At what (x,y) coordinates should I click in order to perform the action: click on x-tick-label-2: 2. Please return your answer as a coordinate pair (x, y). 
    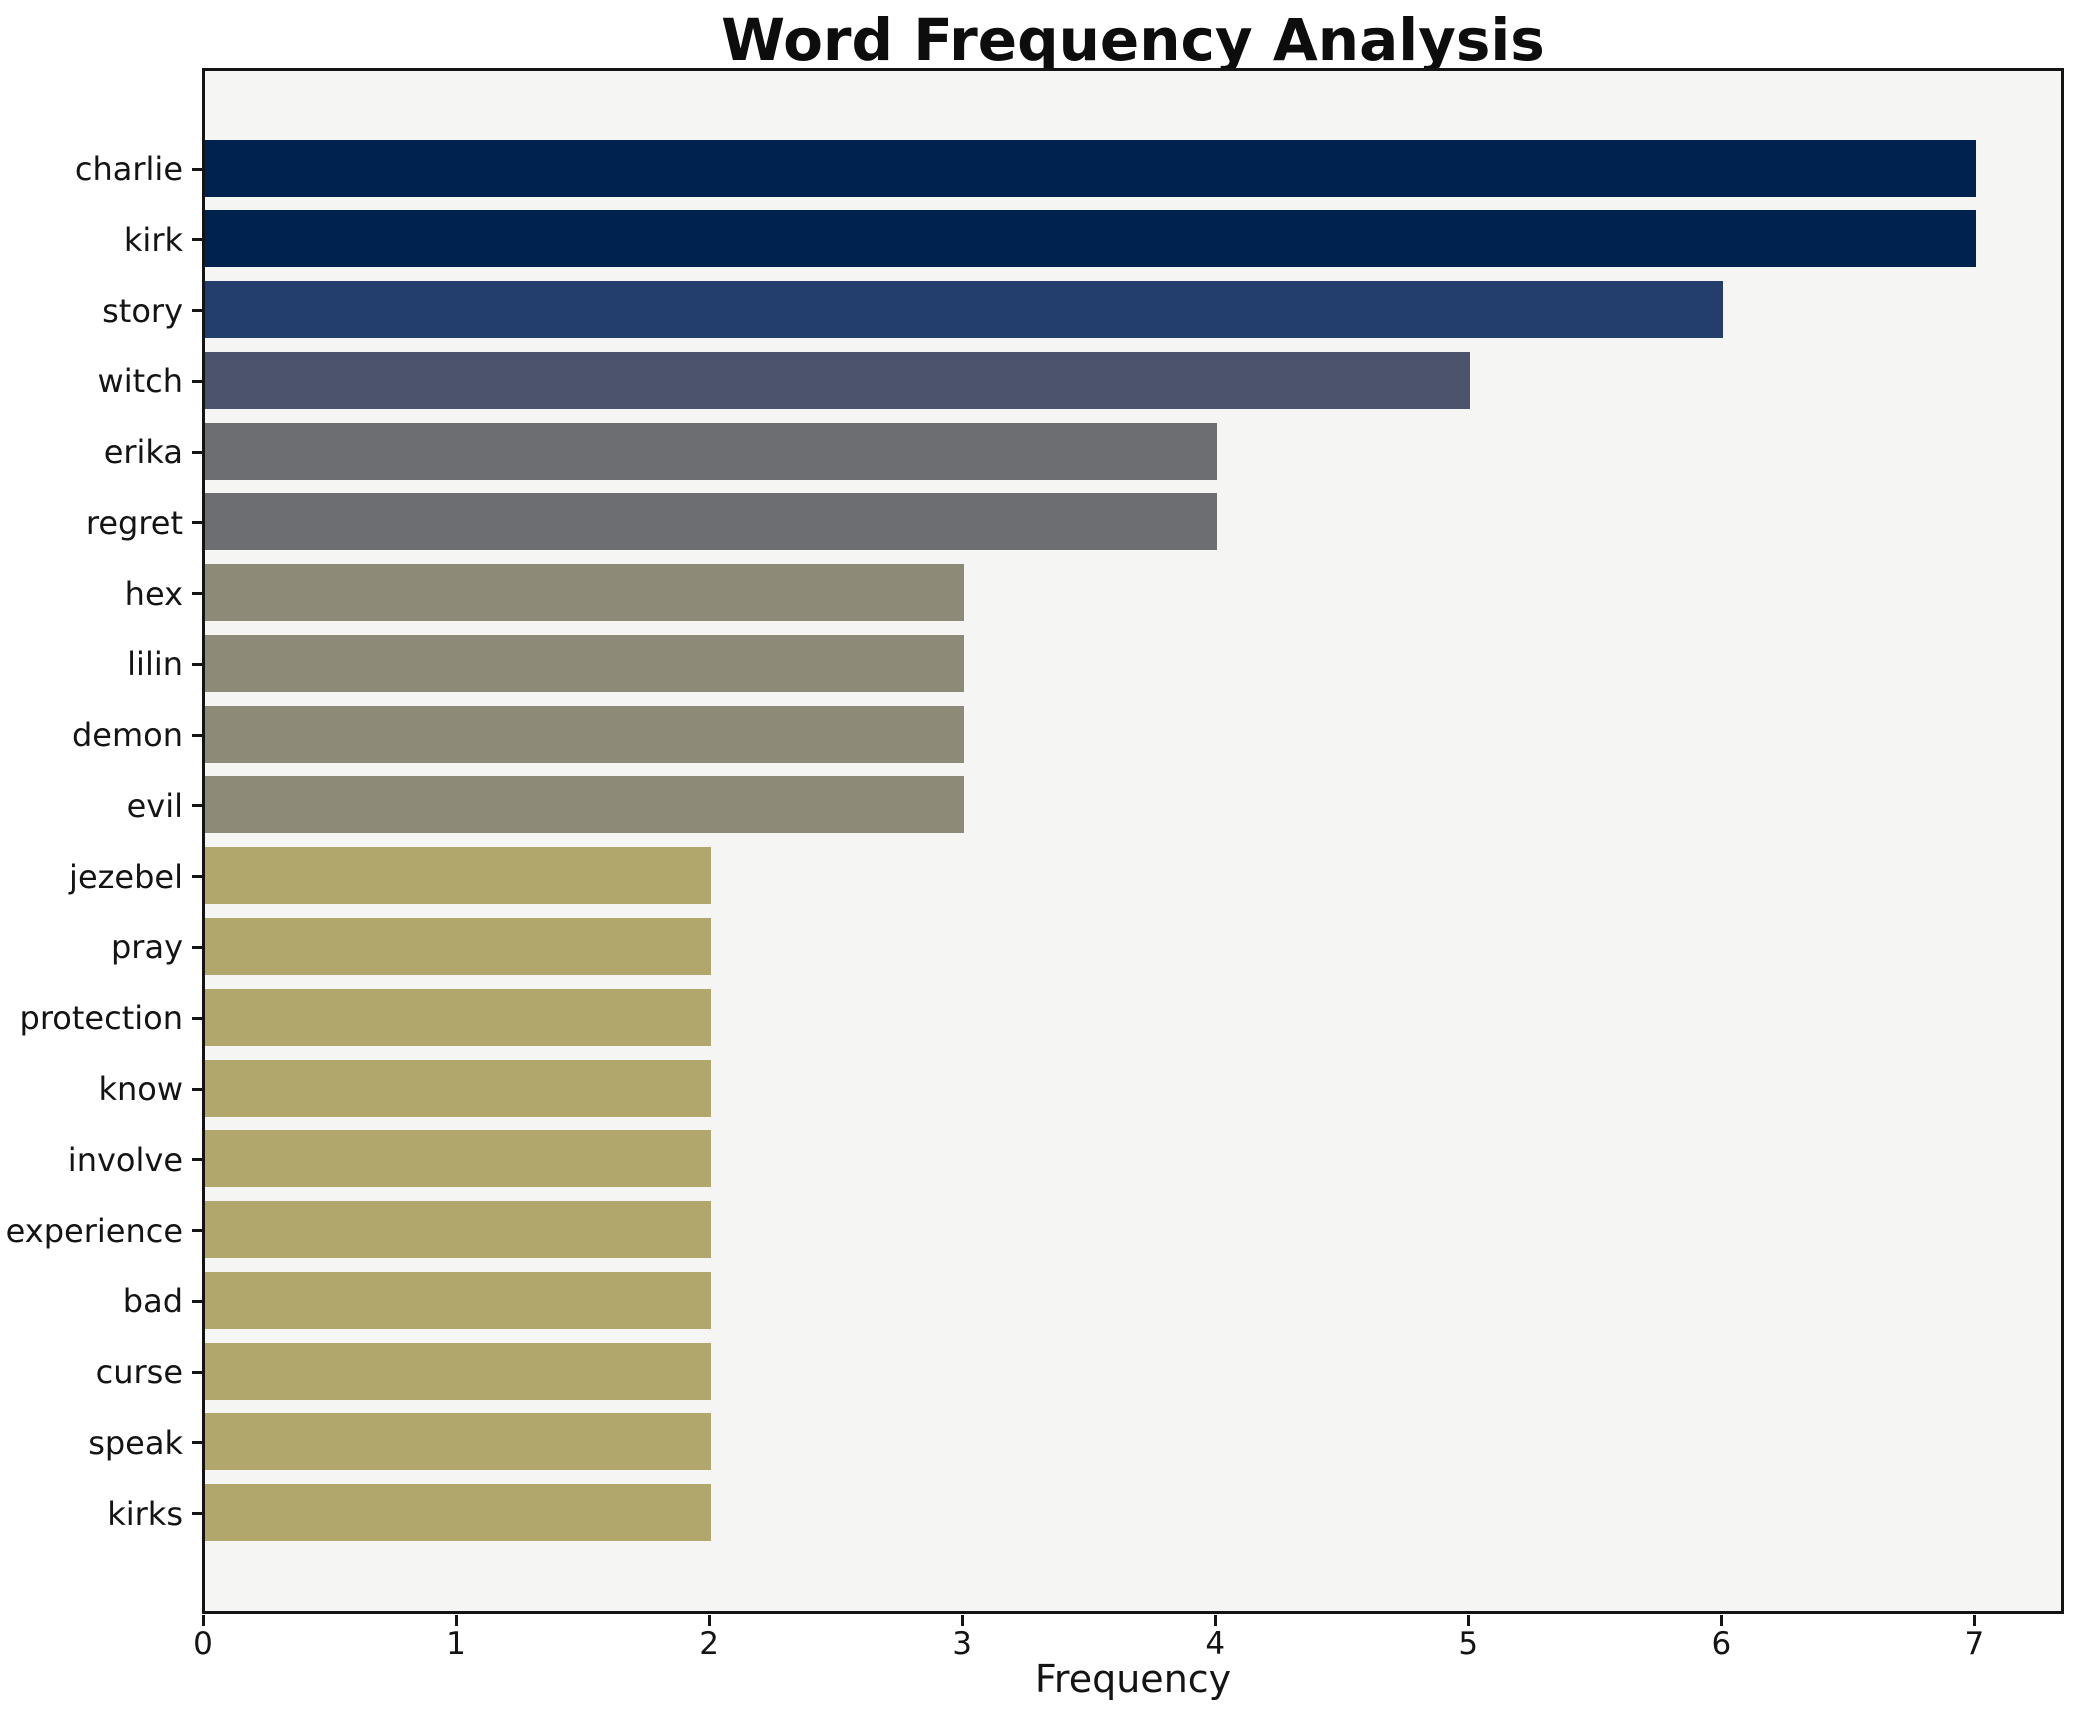
    Looking at the image, I should click on (709, 1644).